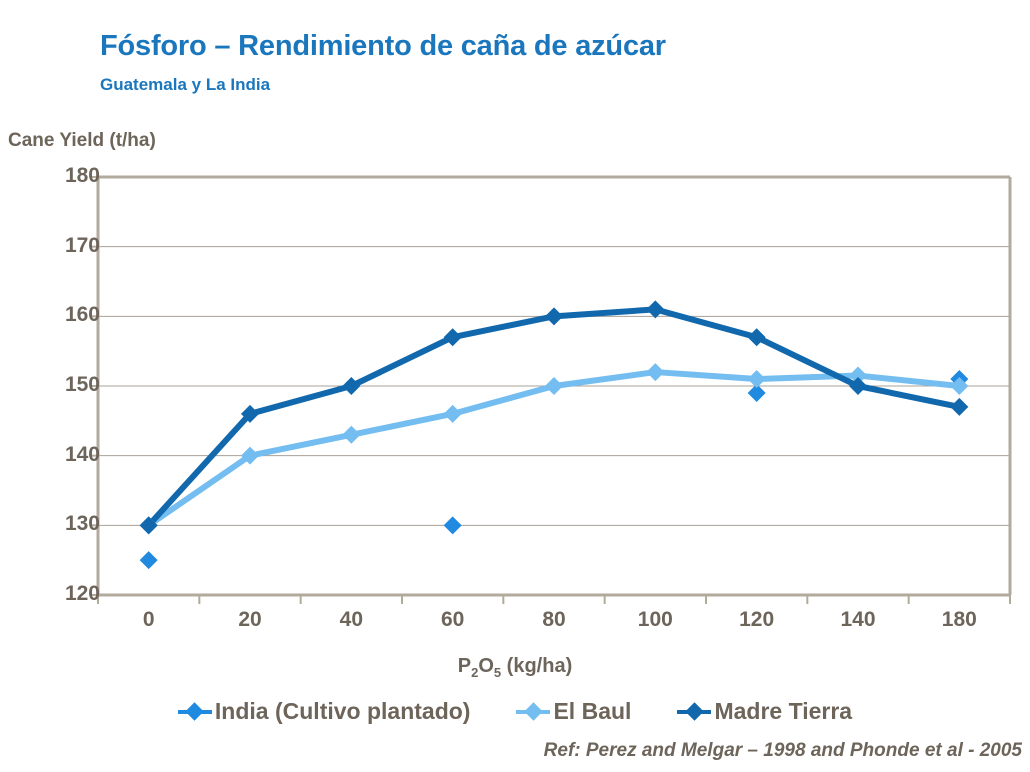 The height and width of the screenshot is (772, 1030). I want to click on legend-label-madre-tierra: Madre Tierra, so click(783, 711).